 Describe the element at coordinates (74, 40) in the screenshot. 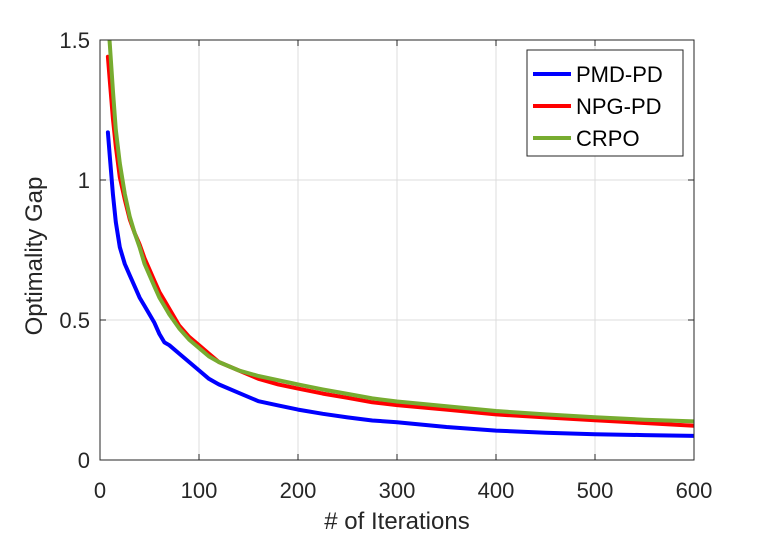

I see `y-tick-label: 1.5` at that location.